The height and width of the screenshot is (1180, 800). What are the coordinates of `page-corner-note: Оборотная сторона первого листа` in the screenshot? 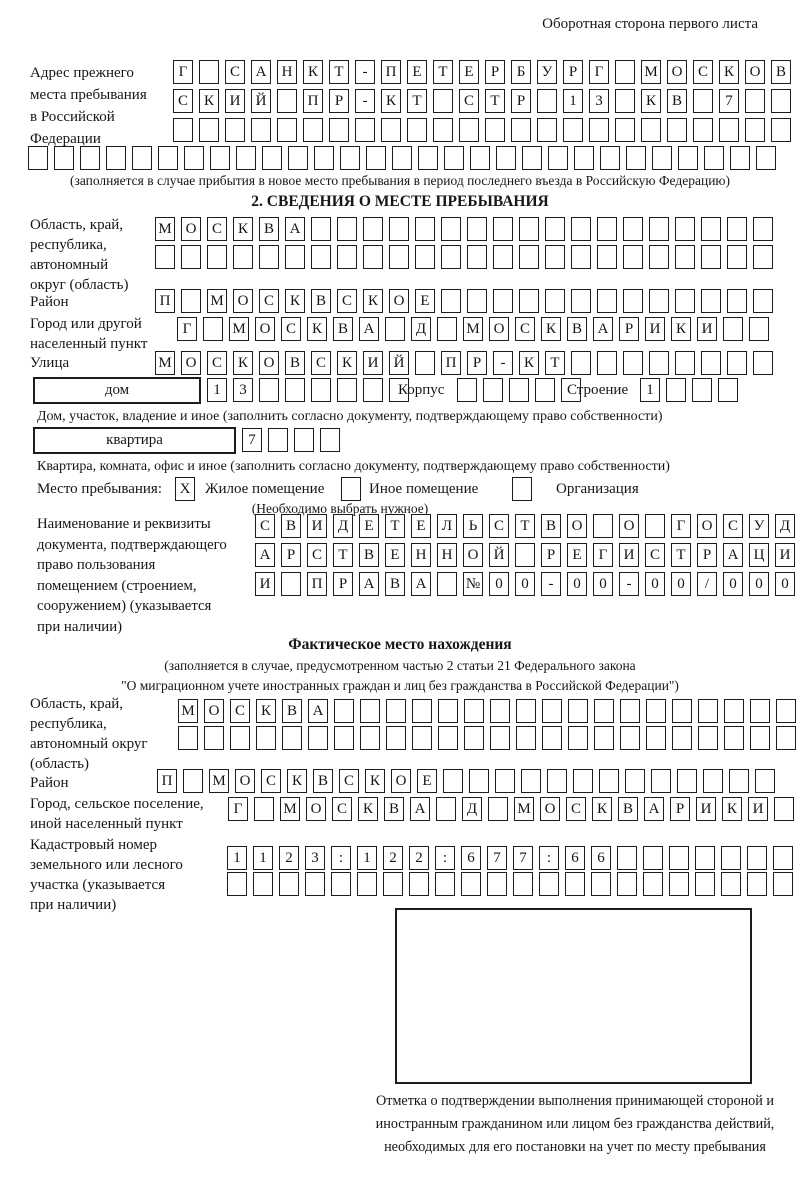 It's located at (650, 24).